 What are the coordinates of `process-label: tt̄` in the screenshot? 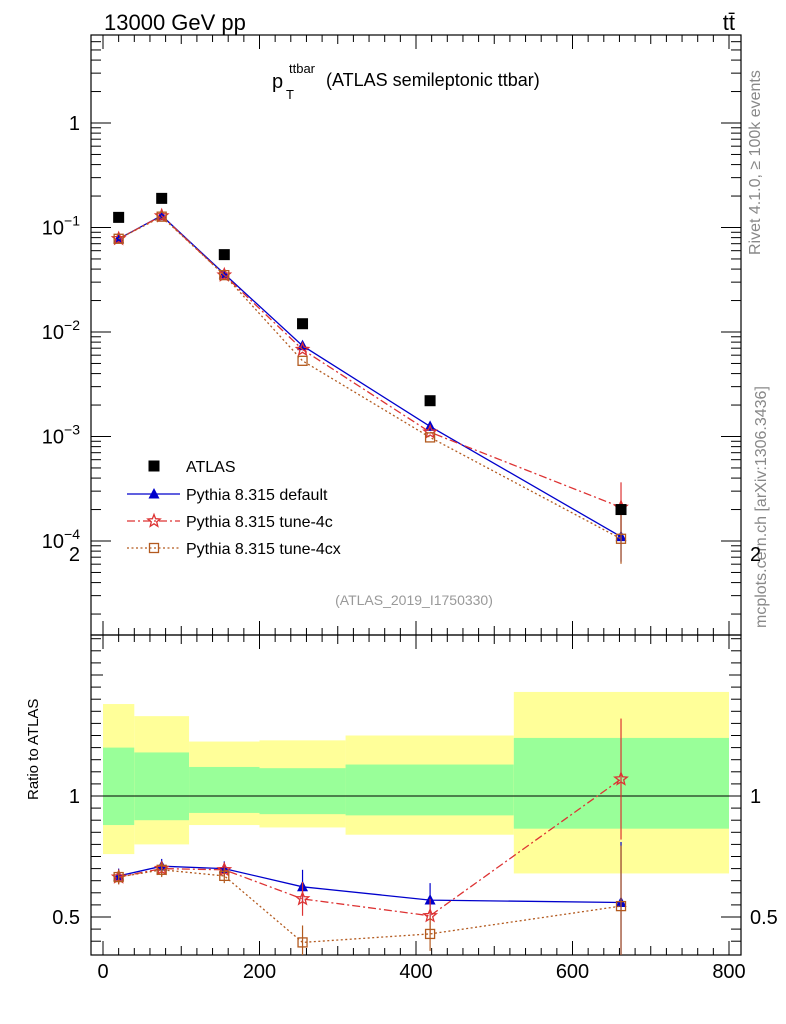 It's located at (729, 22).